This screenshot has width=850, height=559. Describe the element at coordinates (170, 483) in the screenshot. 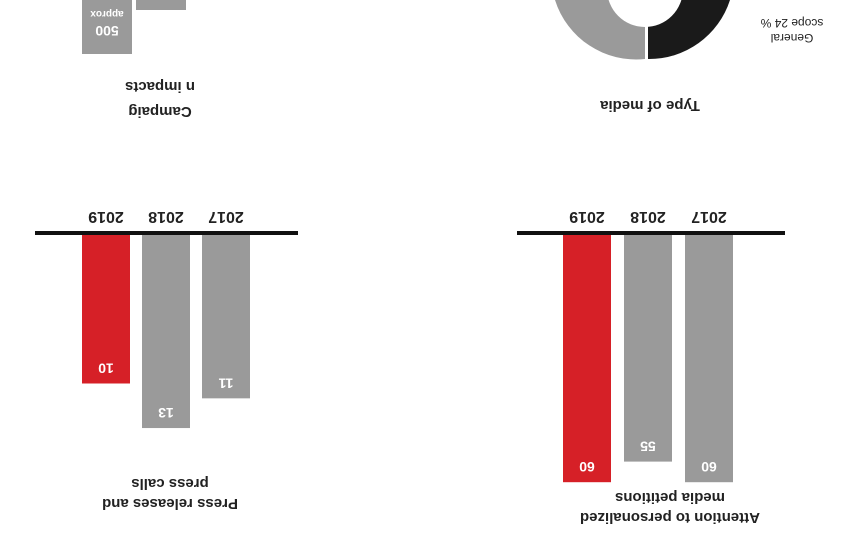

I see `press-releases-title-line2: press calls` at that location.